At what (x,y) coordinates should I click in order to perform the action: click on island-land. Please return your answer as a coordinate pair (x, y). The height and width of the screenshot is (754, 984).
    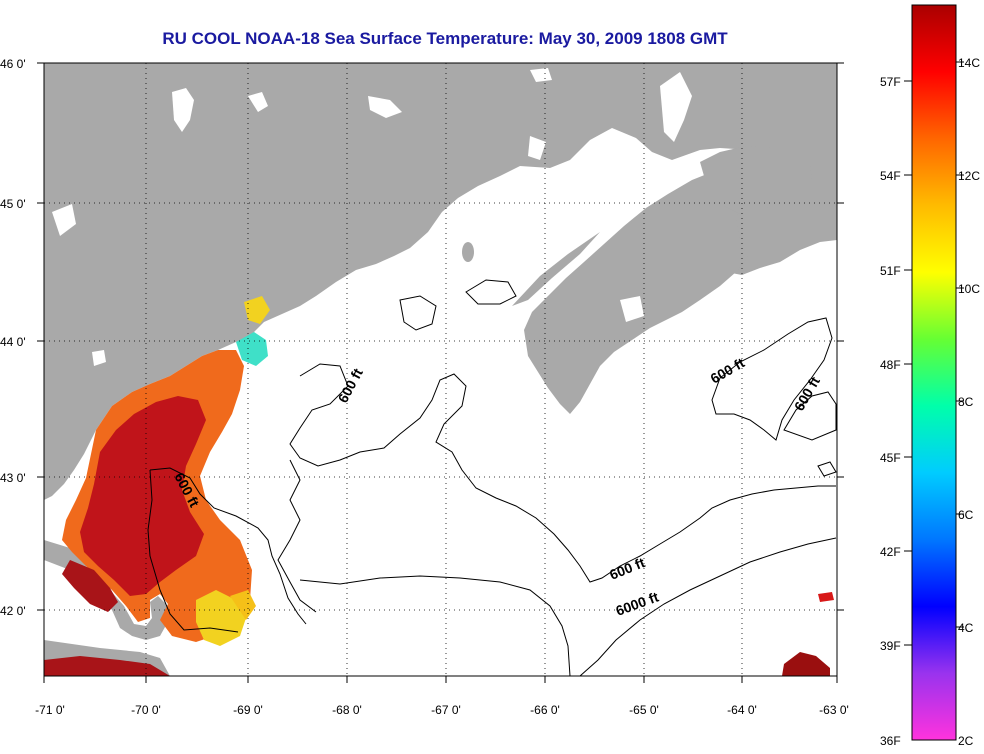
    Looking at the image, I should click on (468, 252).